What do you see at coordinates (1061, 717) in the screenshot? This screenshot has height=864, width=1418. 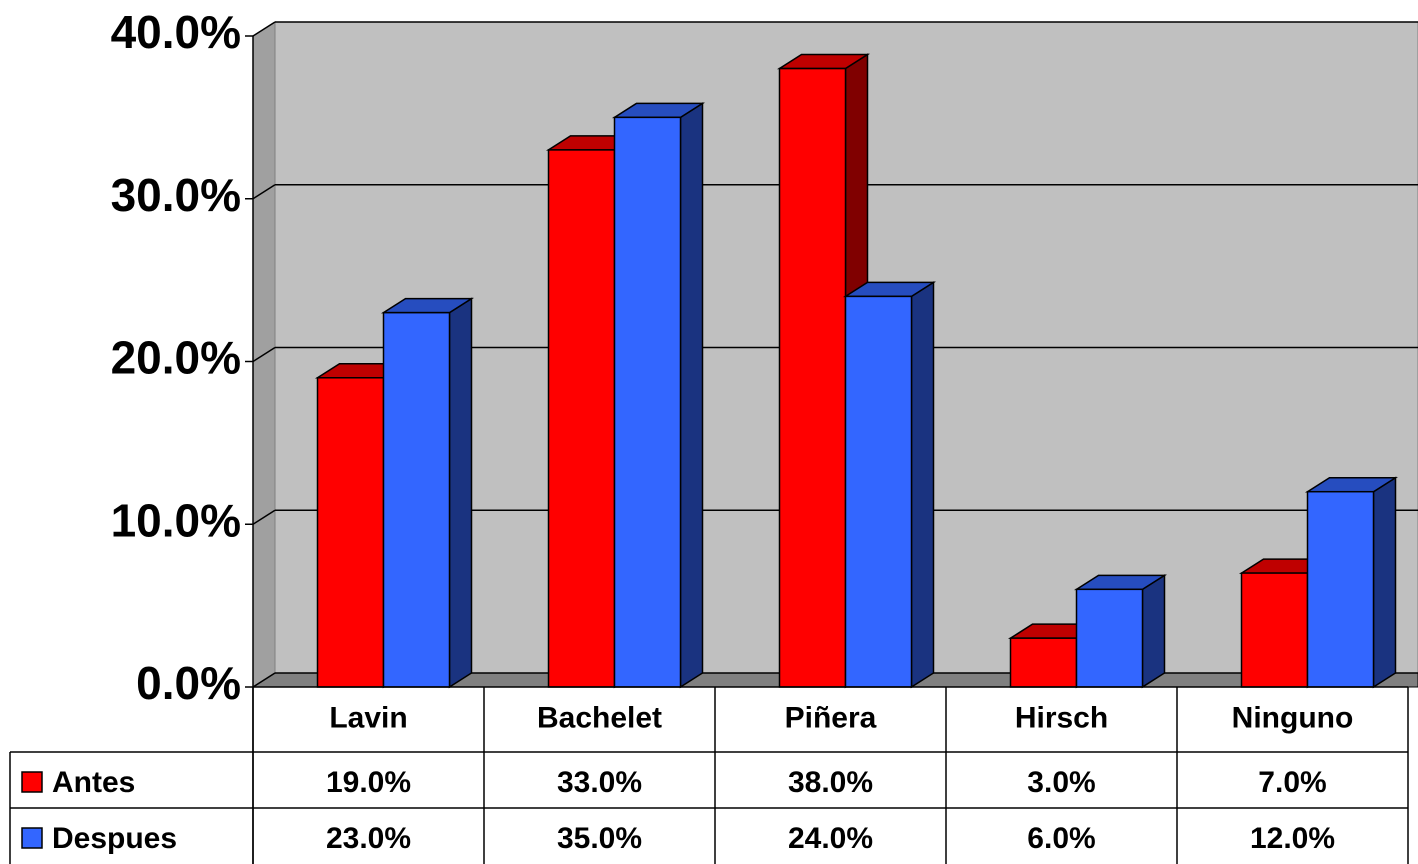 I see `category-label: Hirsch` at bounding box center [1061, 717].